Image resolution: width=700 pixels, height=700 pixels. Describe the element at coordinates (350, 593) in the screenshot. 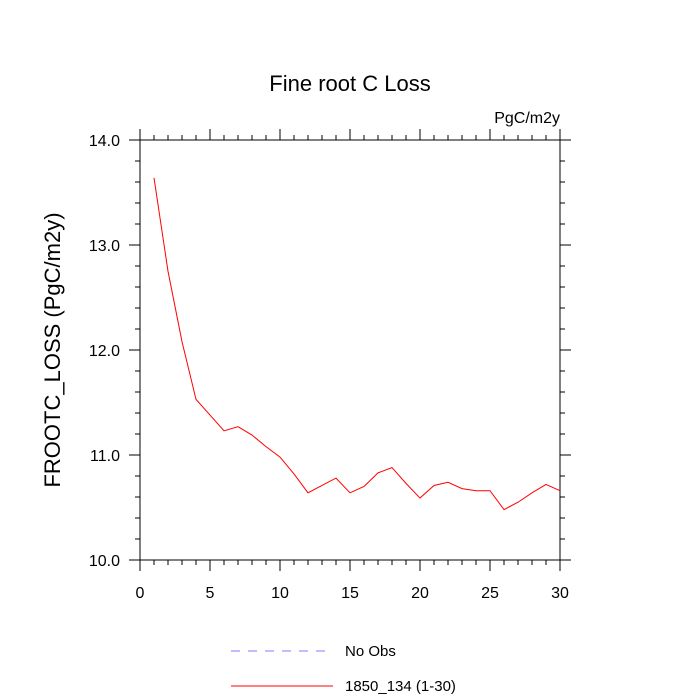

I see `x-tick-label: 15` at that location.